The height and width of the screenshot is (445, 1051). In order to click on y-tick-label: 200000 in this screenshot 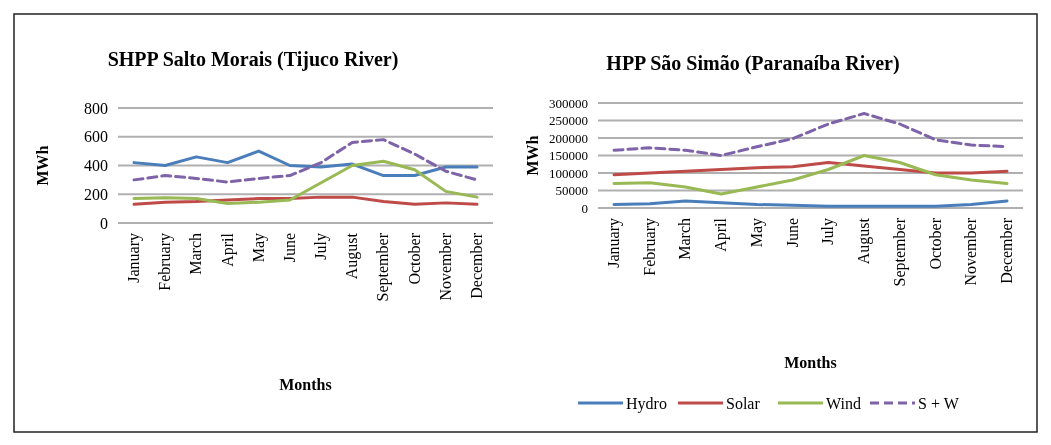, I will do `click(568, 138)`.